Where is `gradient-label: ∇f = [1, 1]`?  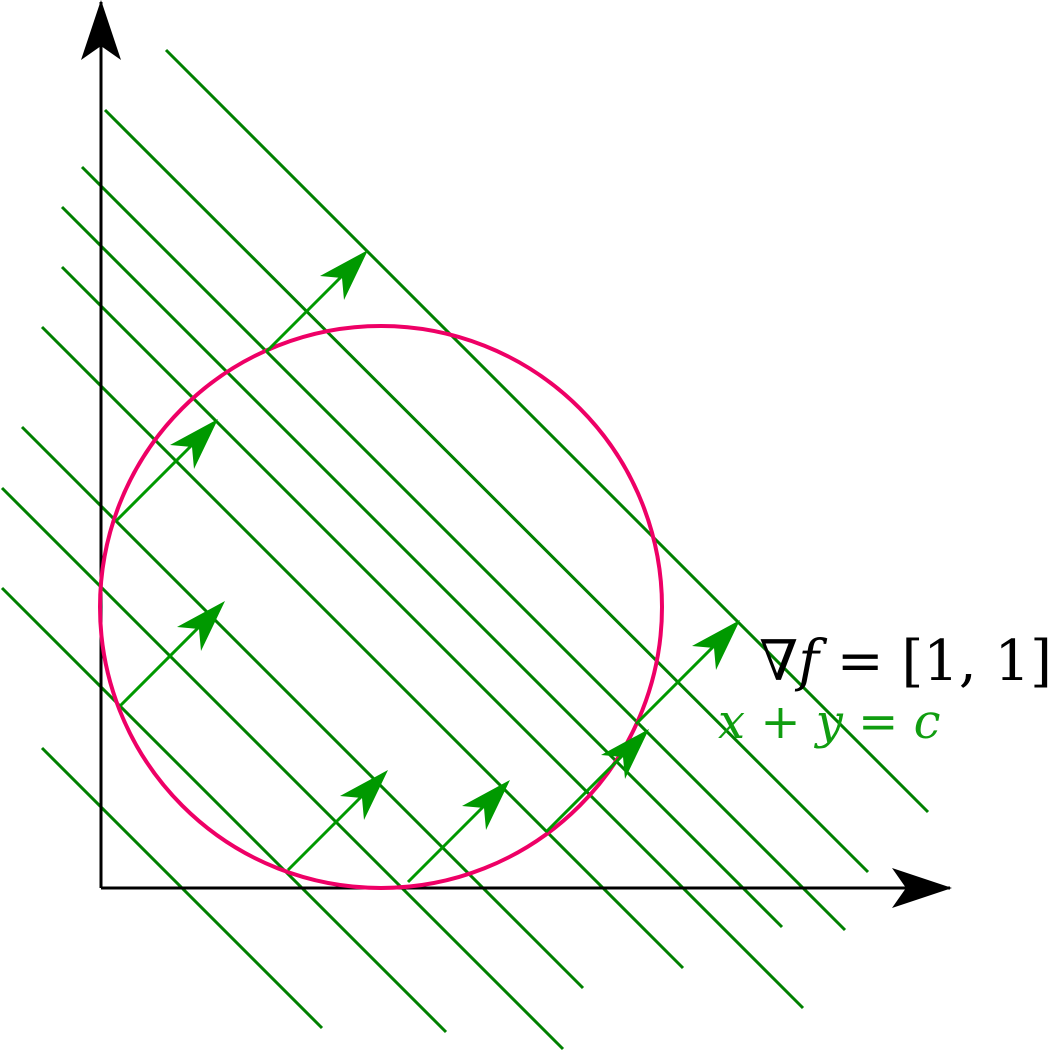
gradient-label: ∇f = [1, 1] is located at coordinates (905, 661).